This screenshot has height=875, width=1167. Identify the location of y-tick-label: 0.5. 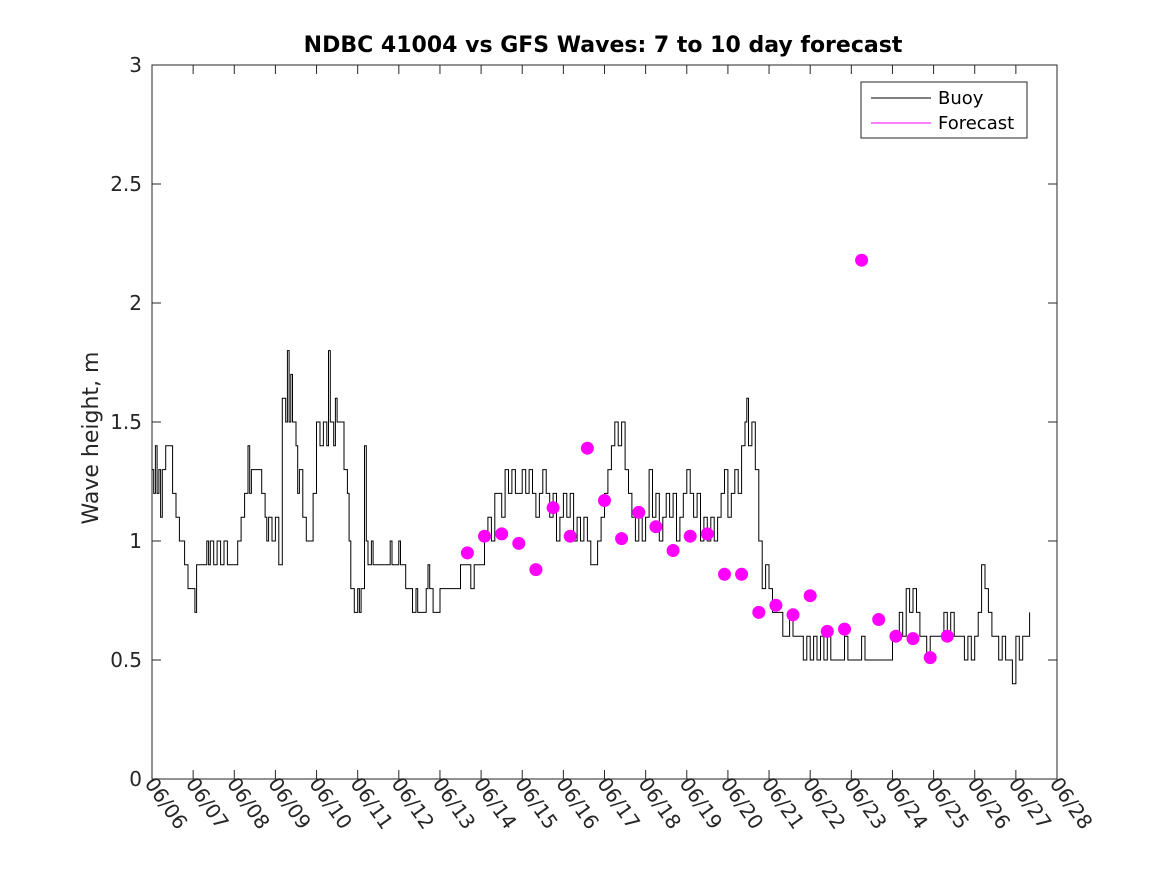
(126, 660).